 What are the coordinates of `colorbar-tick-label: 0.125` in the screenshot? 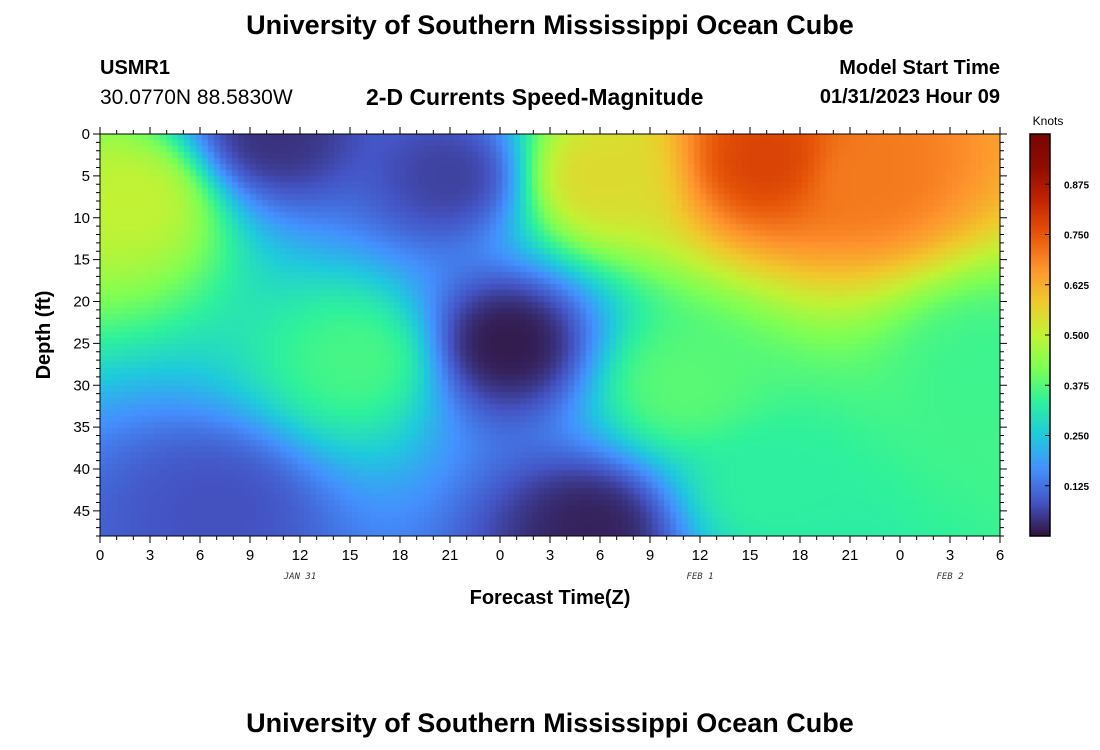 It's located at (1076, 487).